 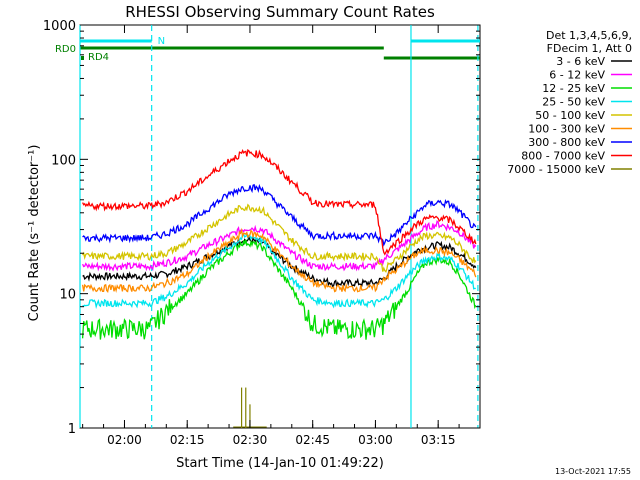 What do you see at coordinates (187, 440) in the screenshot?
I see `x-tick-label: 02:15` at bounding box center [187, 440].